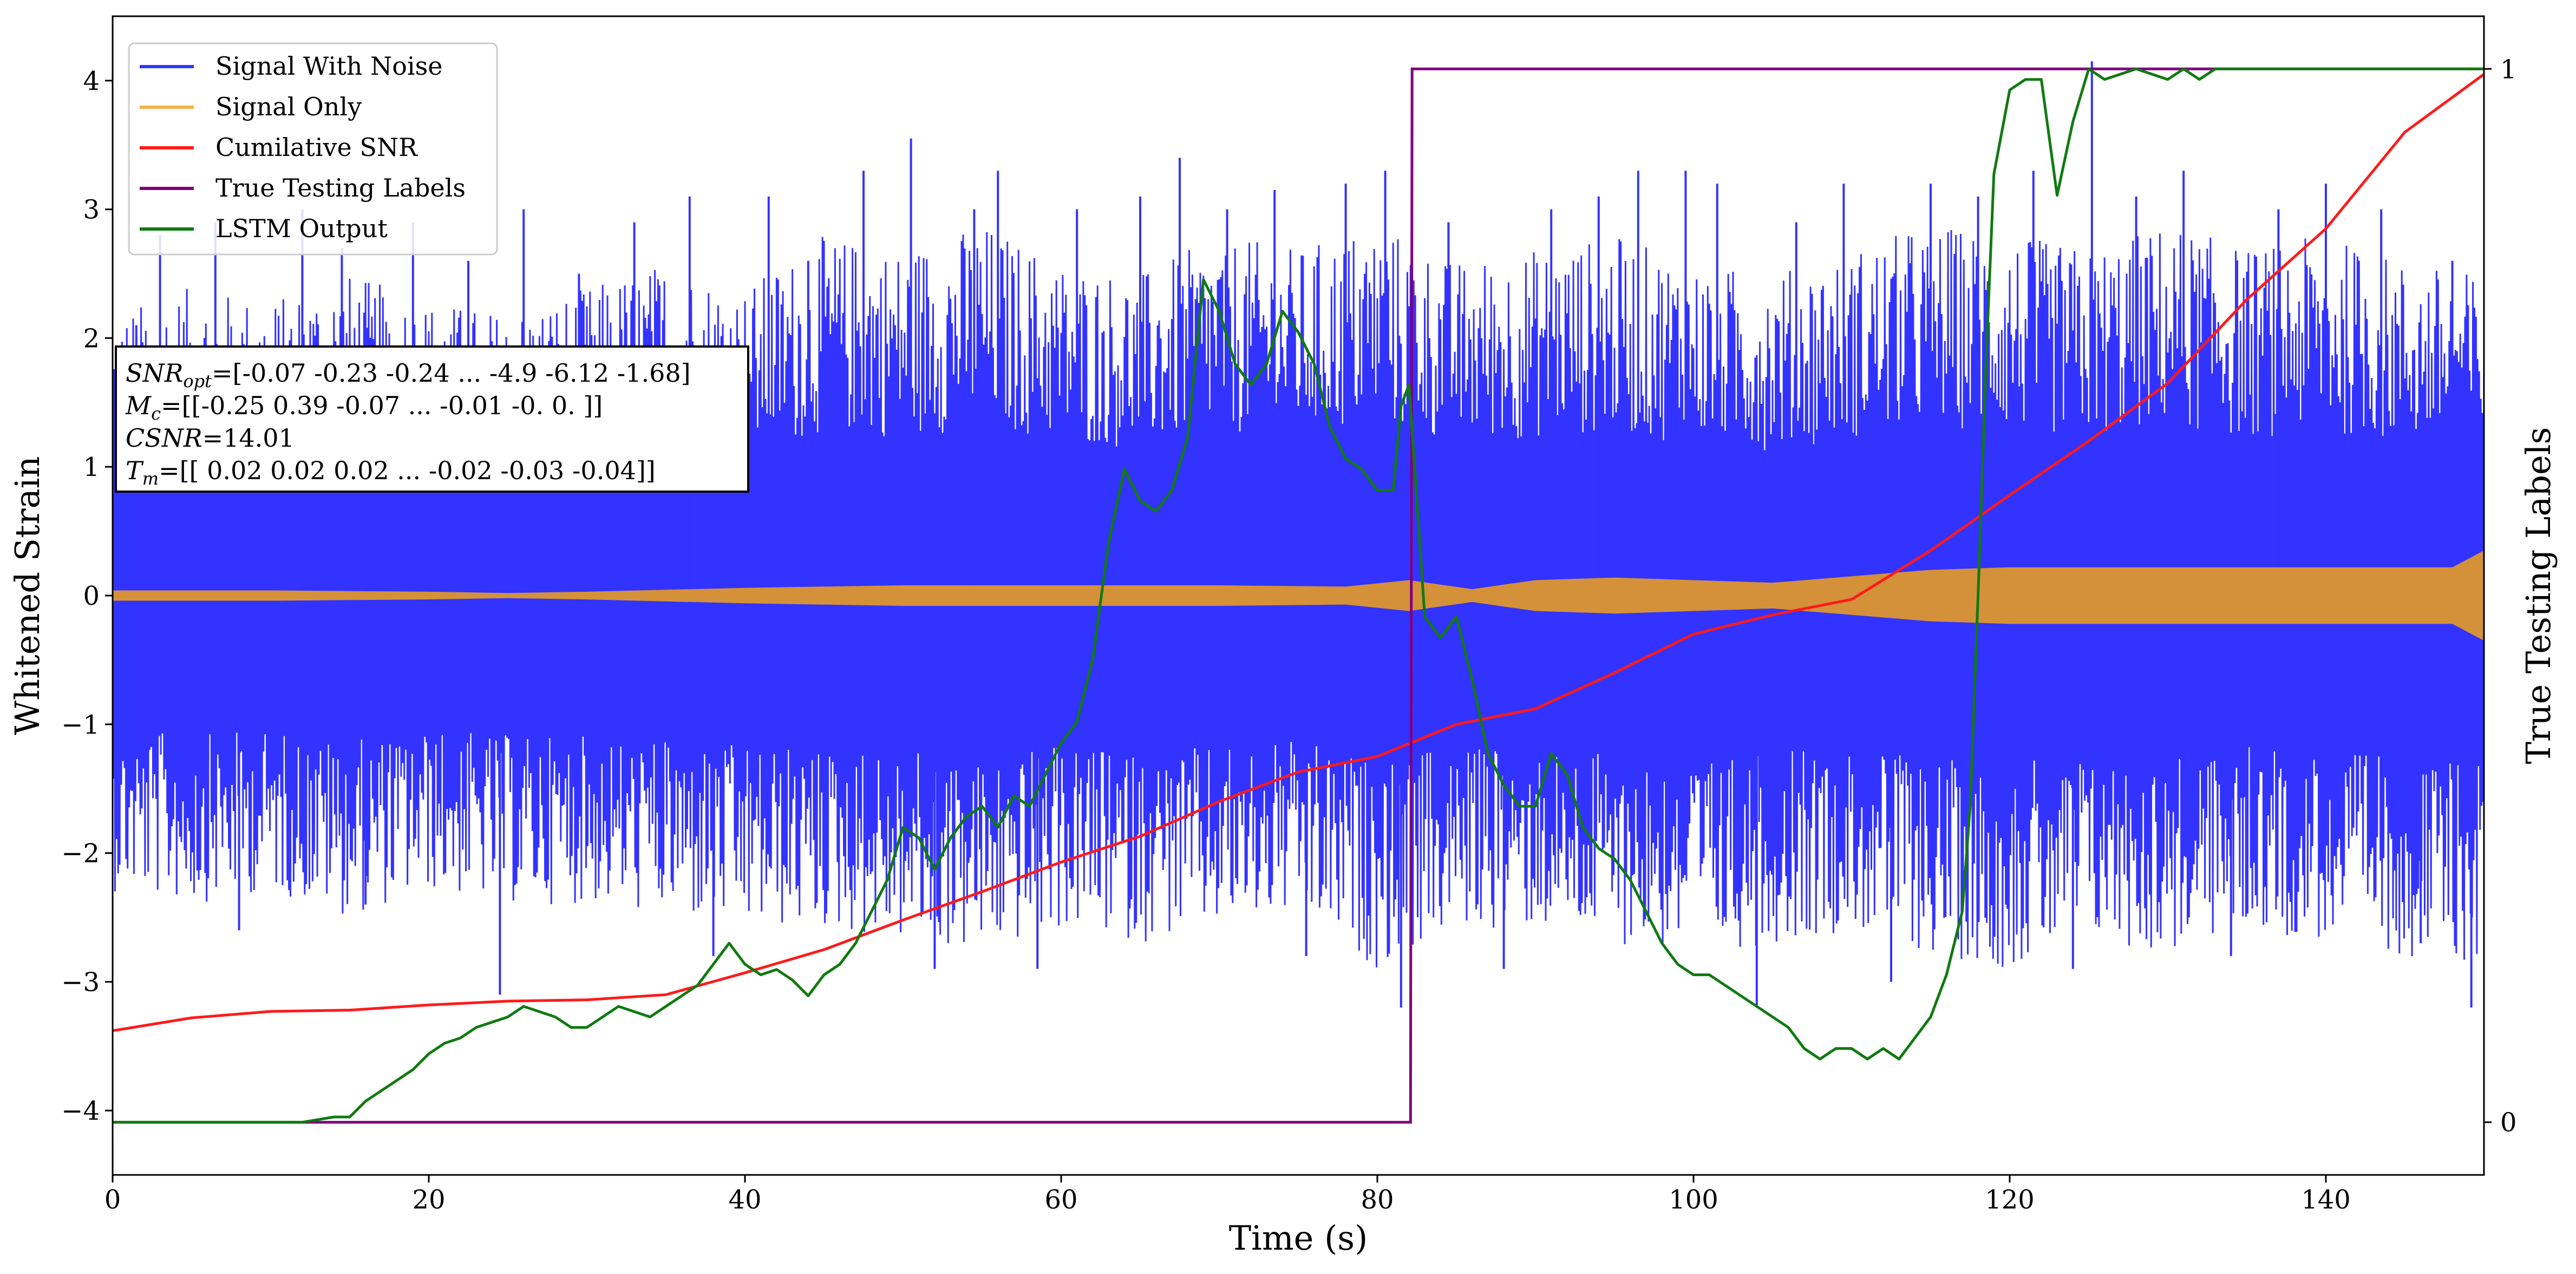 The width and height of the screenshot is (2576, 1274). I want to click on annotation-mc-subscript: c, so click(156, 413).